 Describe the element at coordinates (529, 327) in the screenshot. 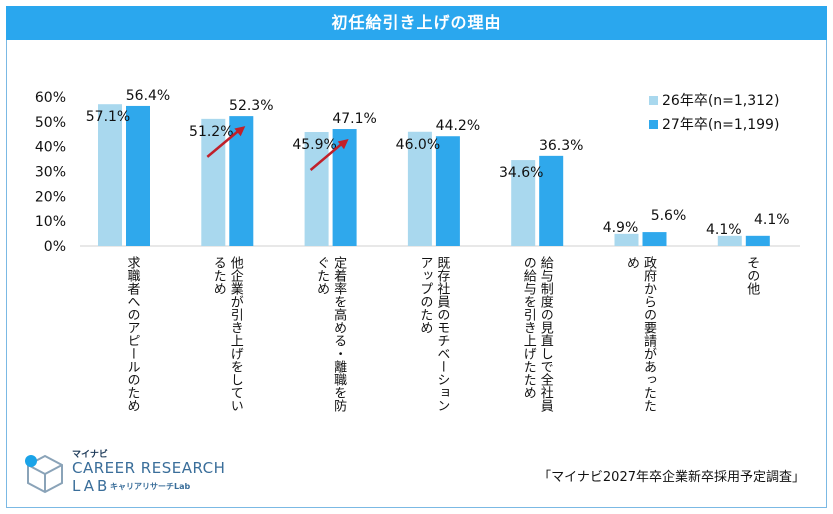

I see `category-label-5-line2: の給与を引き上げたため` at that location.